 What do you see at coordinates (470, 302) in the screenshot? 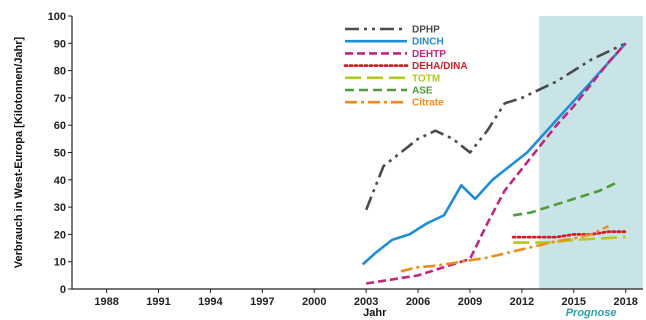
I see `x-tick-label: 2009` at bounding box center [470, 302].